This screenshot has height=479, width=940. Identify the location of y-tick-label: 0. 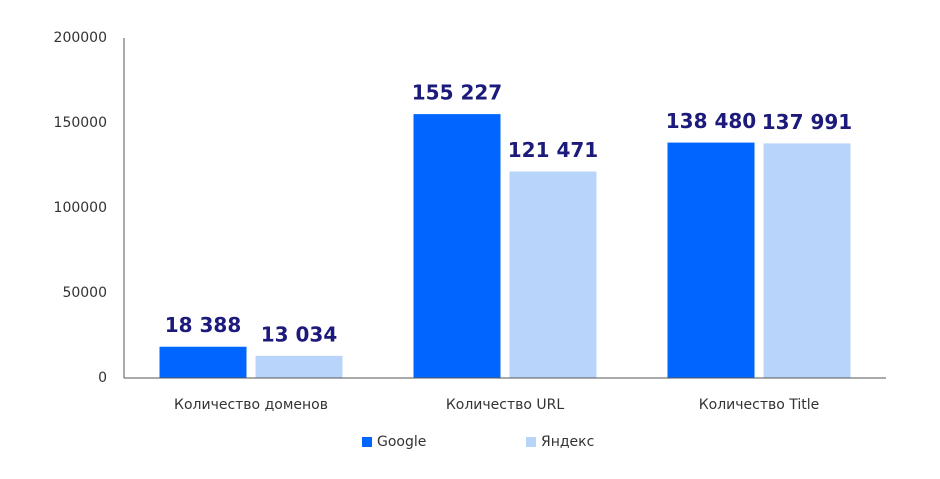
(102, 378).